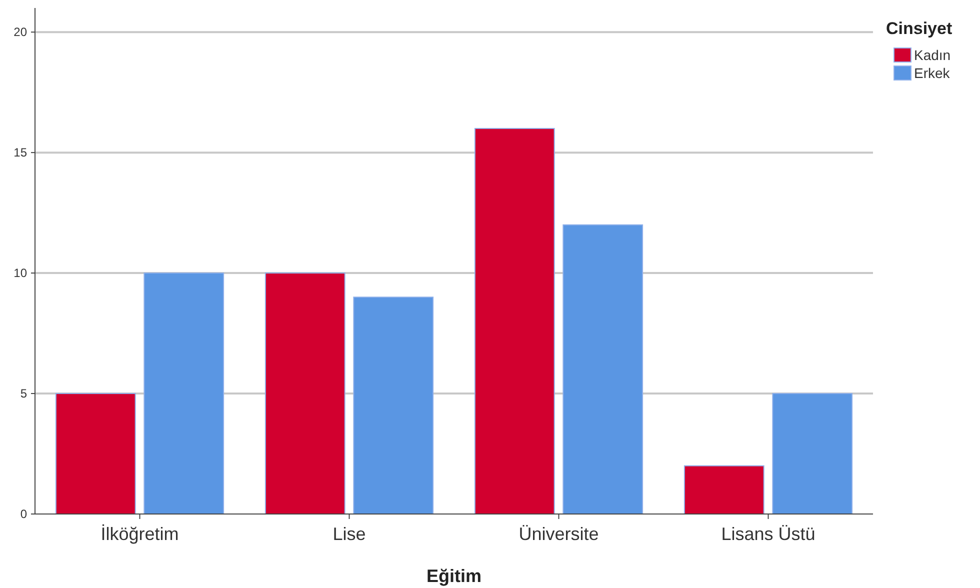 This screenshot has height=588, width=980. What do you see at coordinates (21, 31) in the screenshot?
I see `y-tick-label: 20` at bounding box center [21, 31].